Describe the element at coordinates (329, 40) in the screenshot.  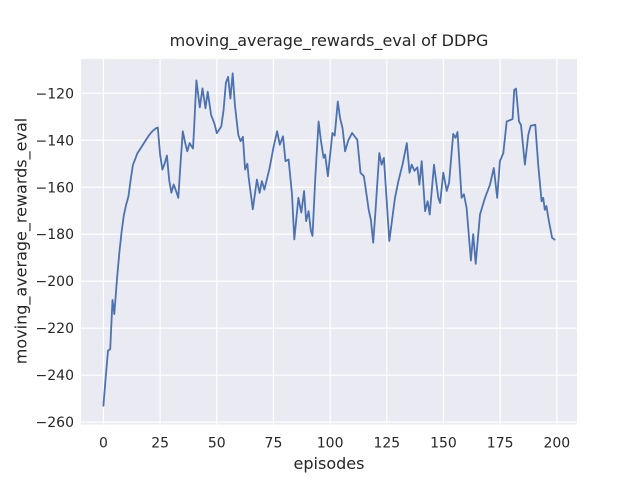
I see `chart-title: moving_average_rewards_eval of DDPG` at that location.